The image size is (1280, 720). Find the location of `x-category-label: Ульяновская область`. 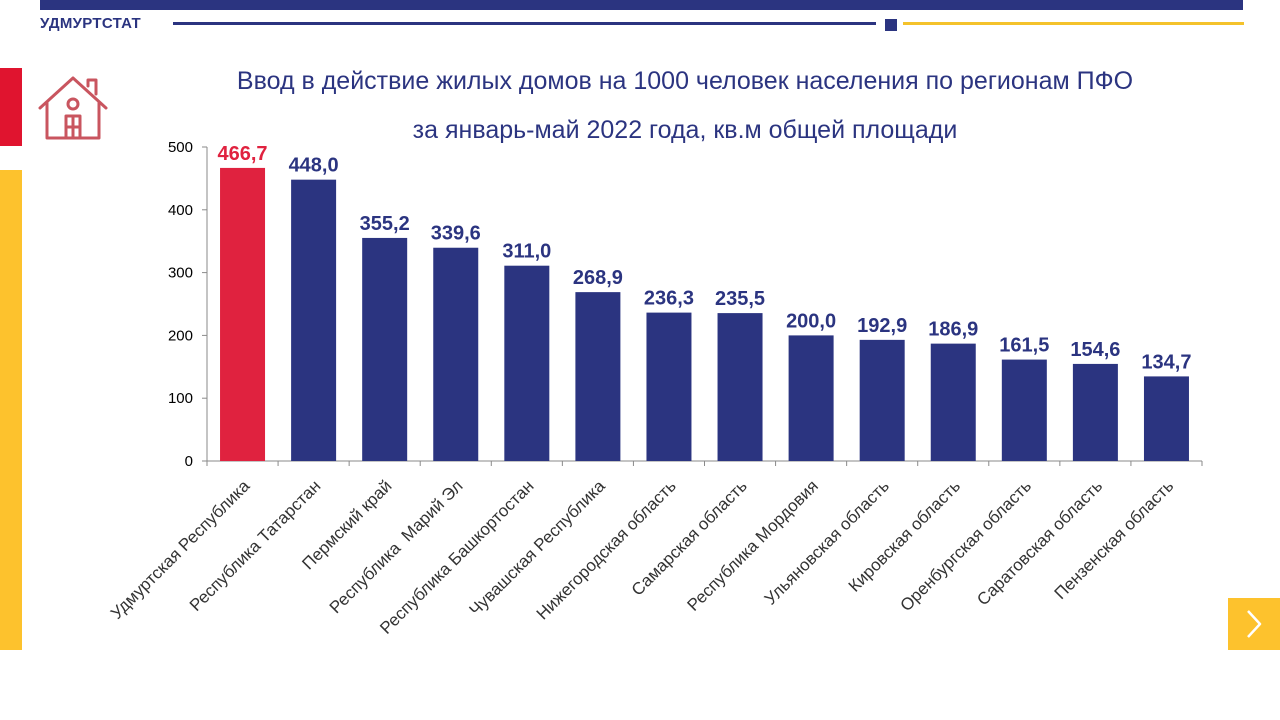

x-category-label: Ульяновская область is located at coordinates (827, 542).